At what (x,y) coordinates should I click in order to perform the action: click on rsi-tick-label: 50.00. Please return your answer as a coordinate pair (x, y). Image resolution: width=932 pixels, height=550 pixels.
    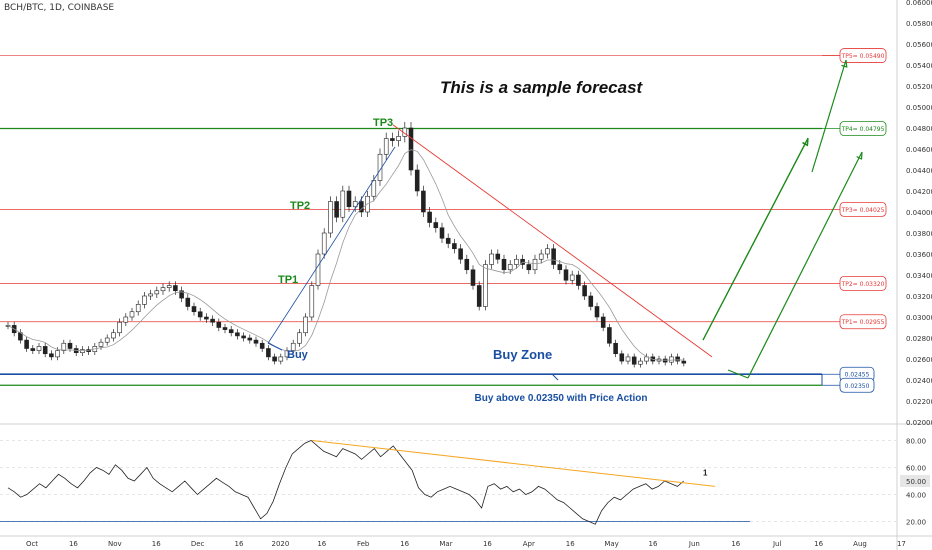
    Looking at the image, I should click on (916, 482).